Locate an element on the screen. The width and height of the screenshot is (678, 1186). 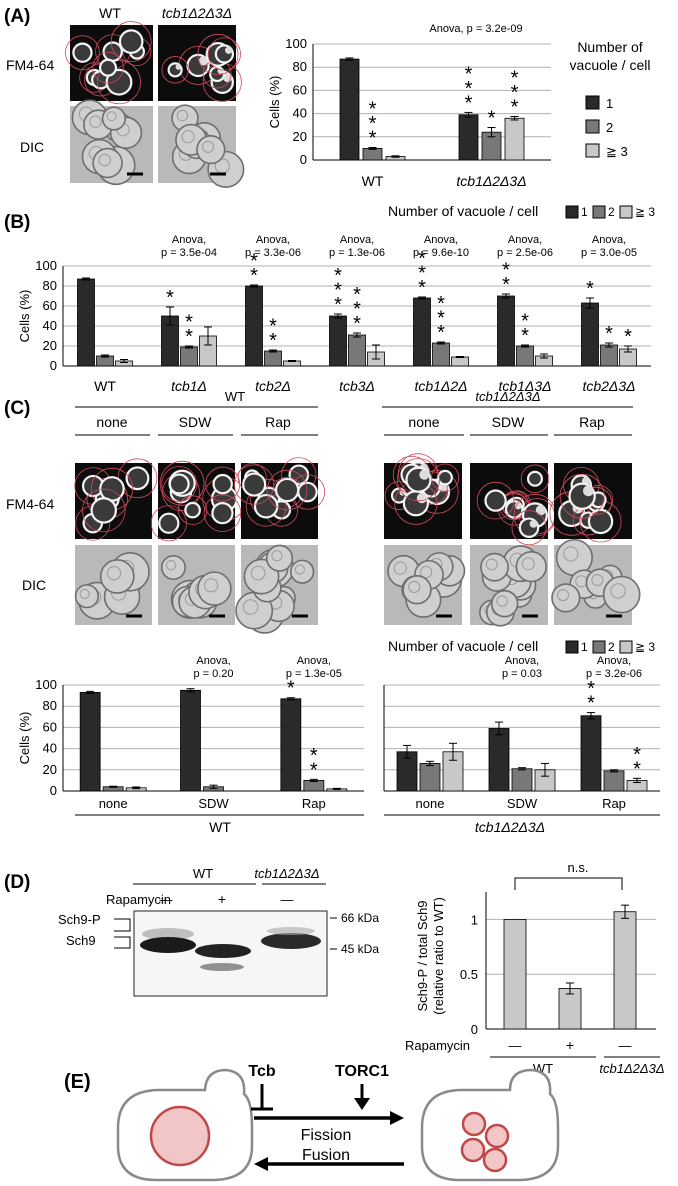
anova-p: p = 3.3e-06 is located at coordinates (273, 253).